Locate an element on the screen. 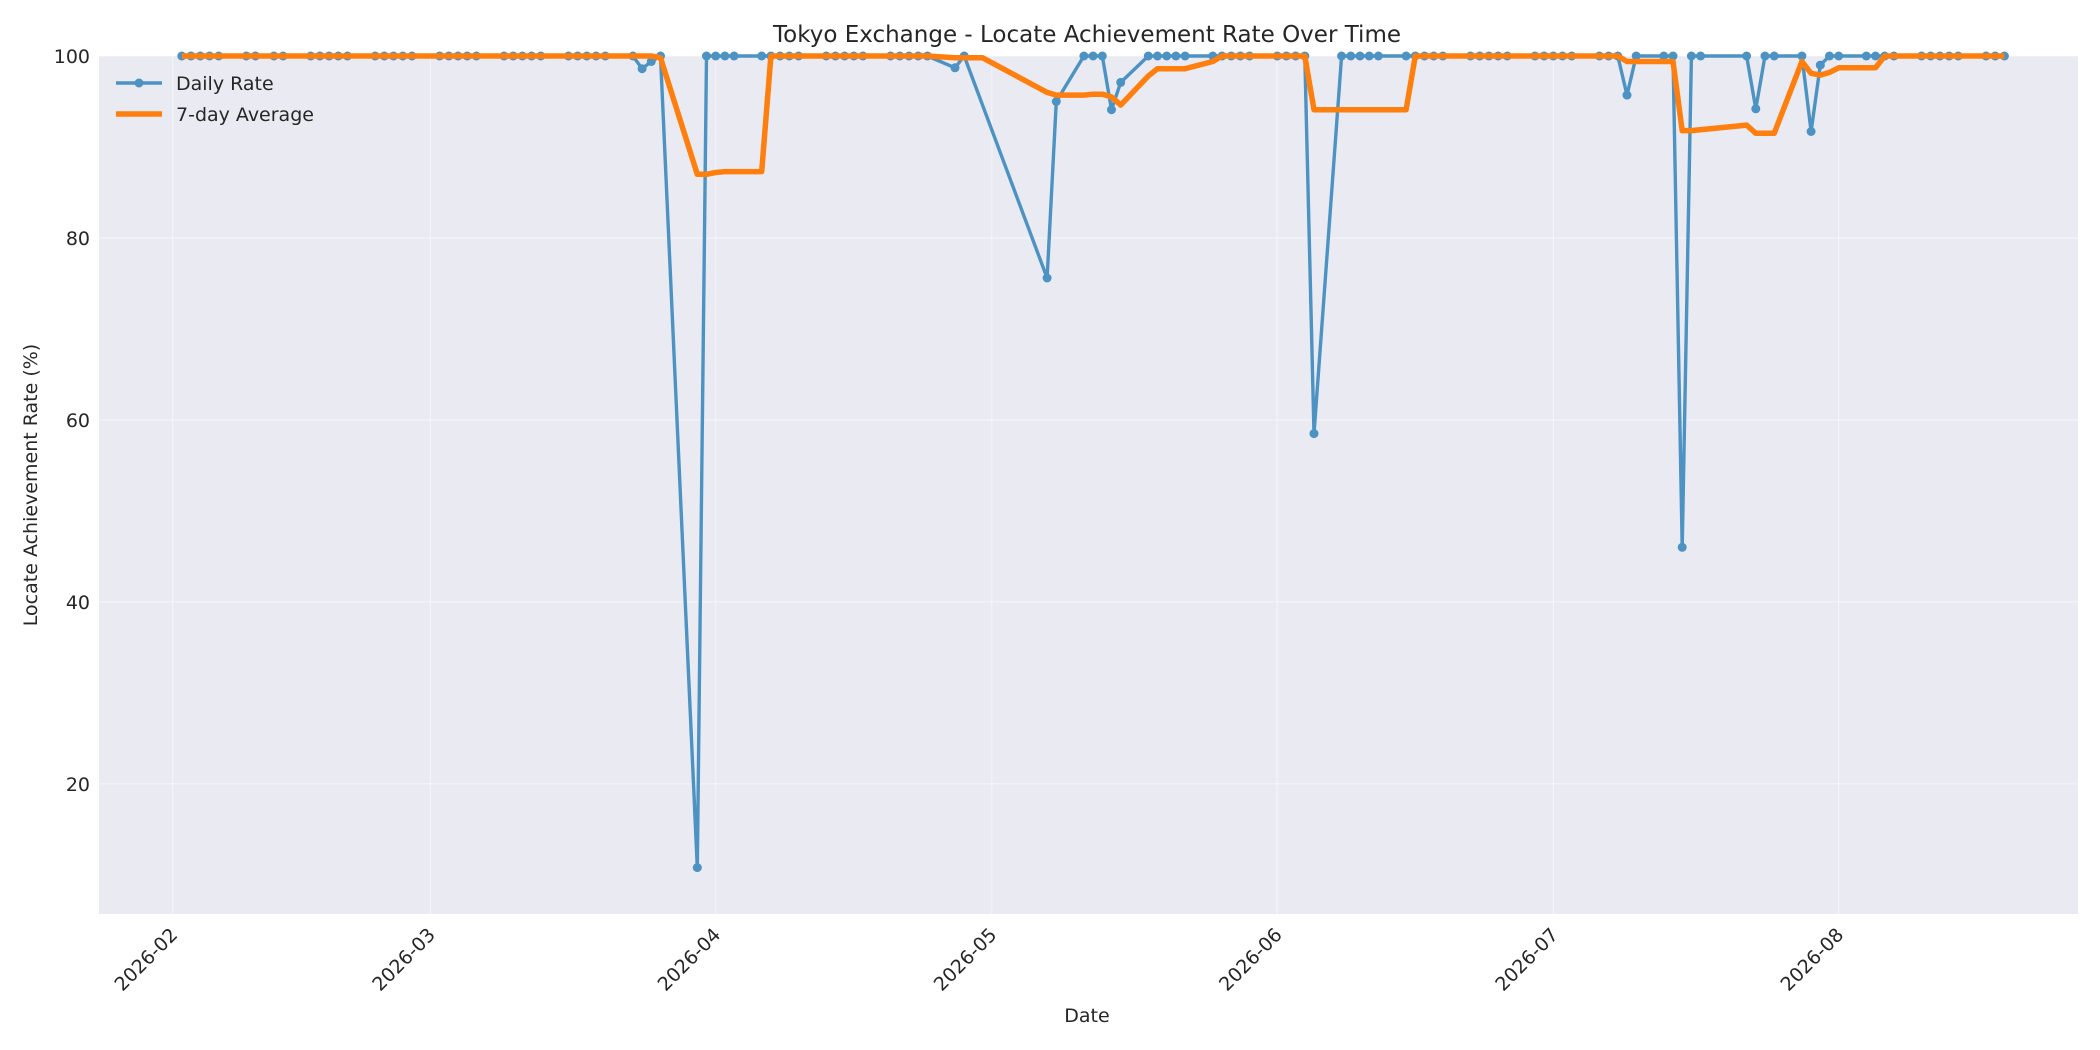 The image size is (2100, 1050). y-ticks: 20 40 60 80 100 is located at coordinates (72, 421).